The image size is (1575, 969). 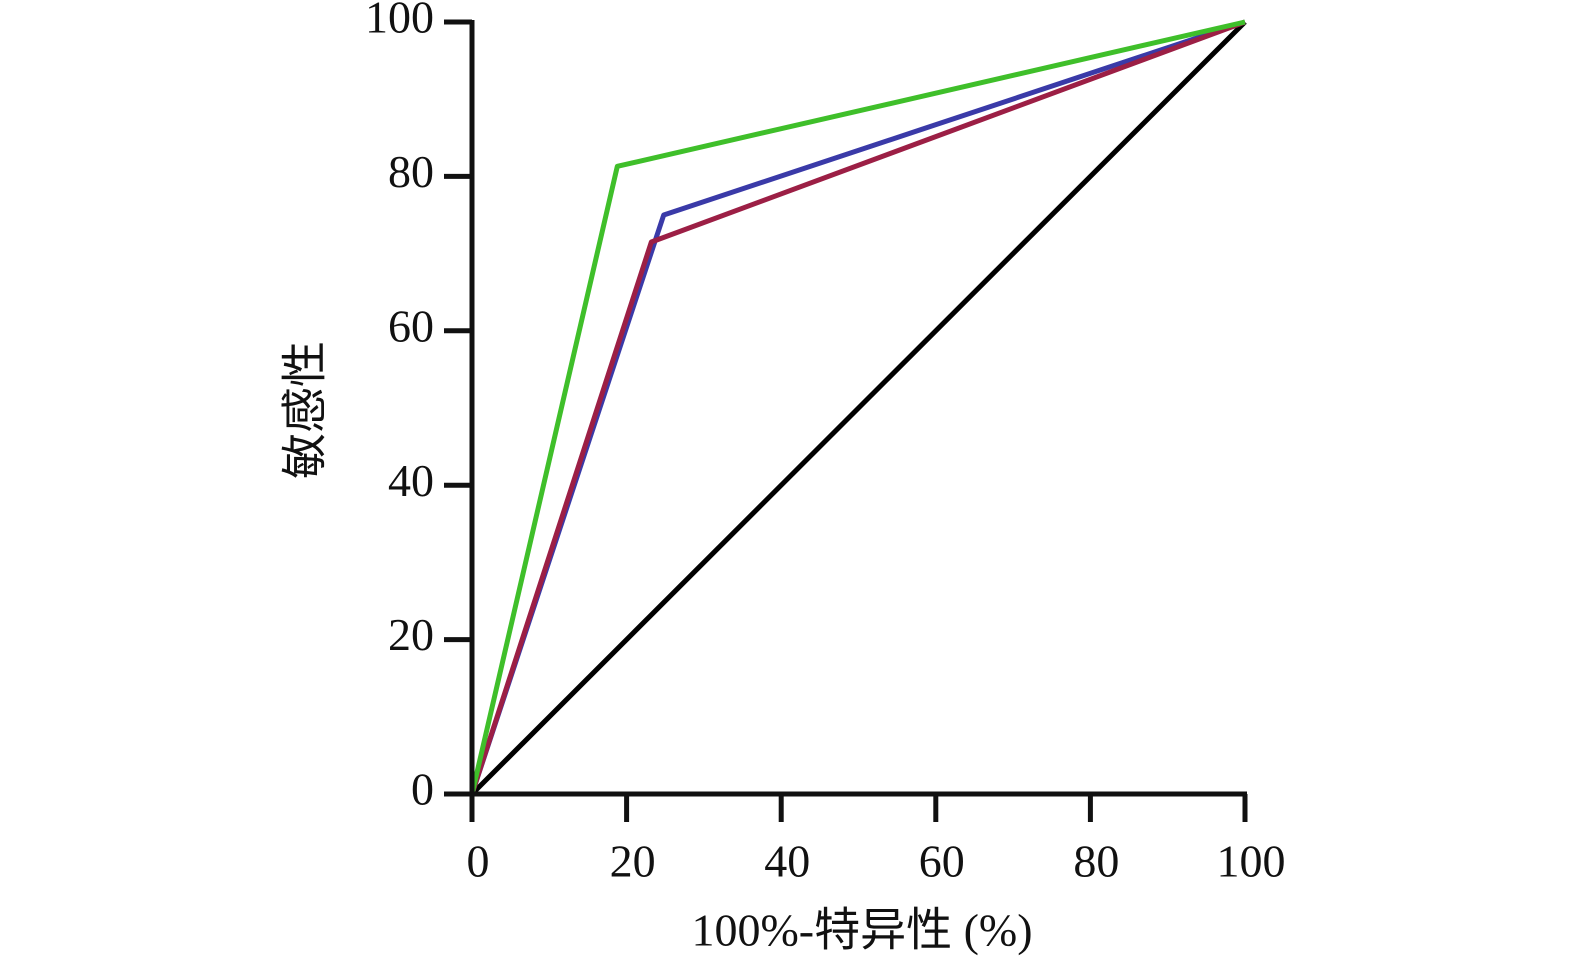 I want to click on x-tick-label: 100, so click(x=1251, y=861).